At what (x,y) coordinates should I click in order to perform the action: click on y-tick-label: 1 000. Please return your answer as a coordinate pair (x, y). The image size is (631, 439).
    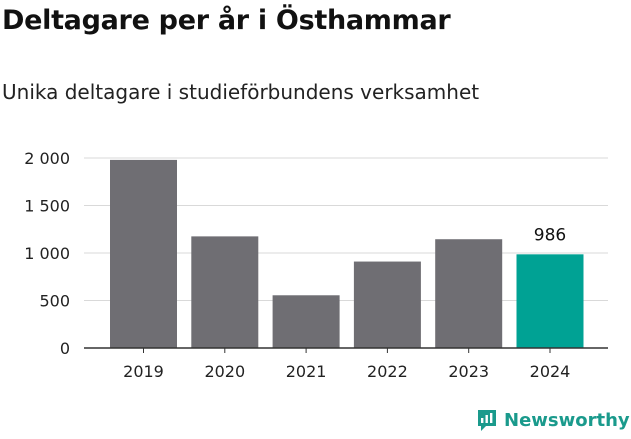
    Looking at the image, I should click on (47, 253).